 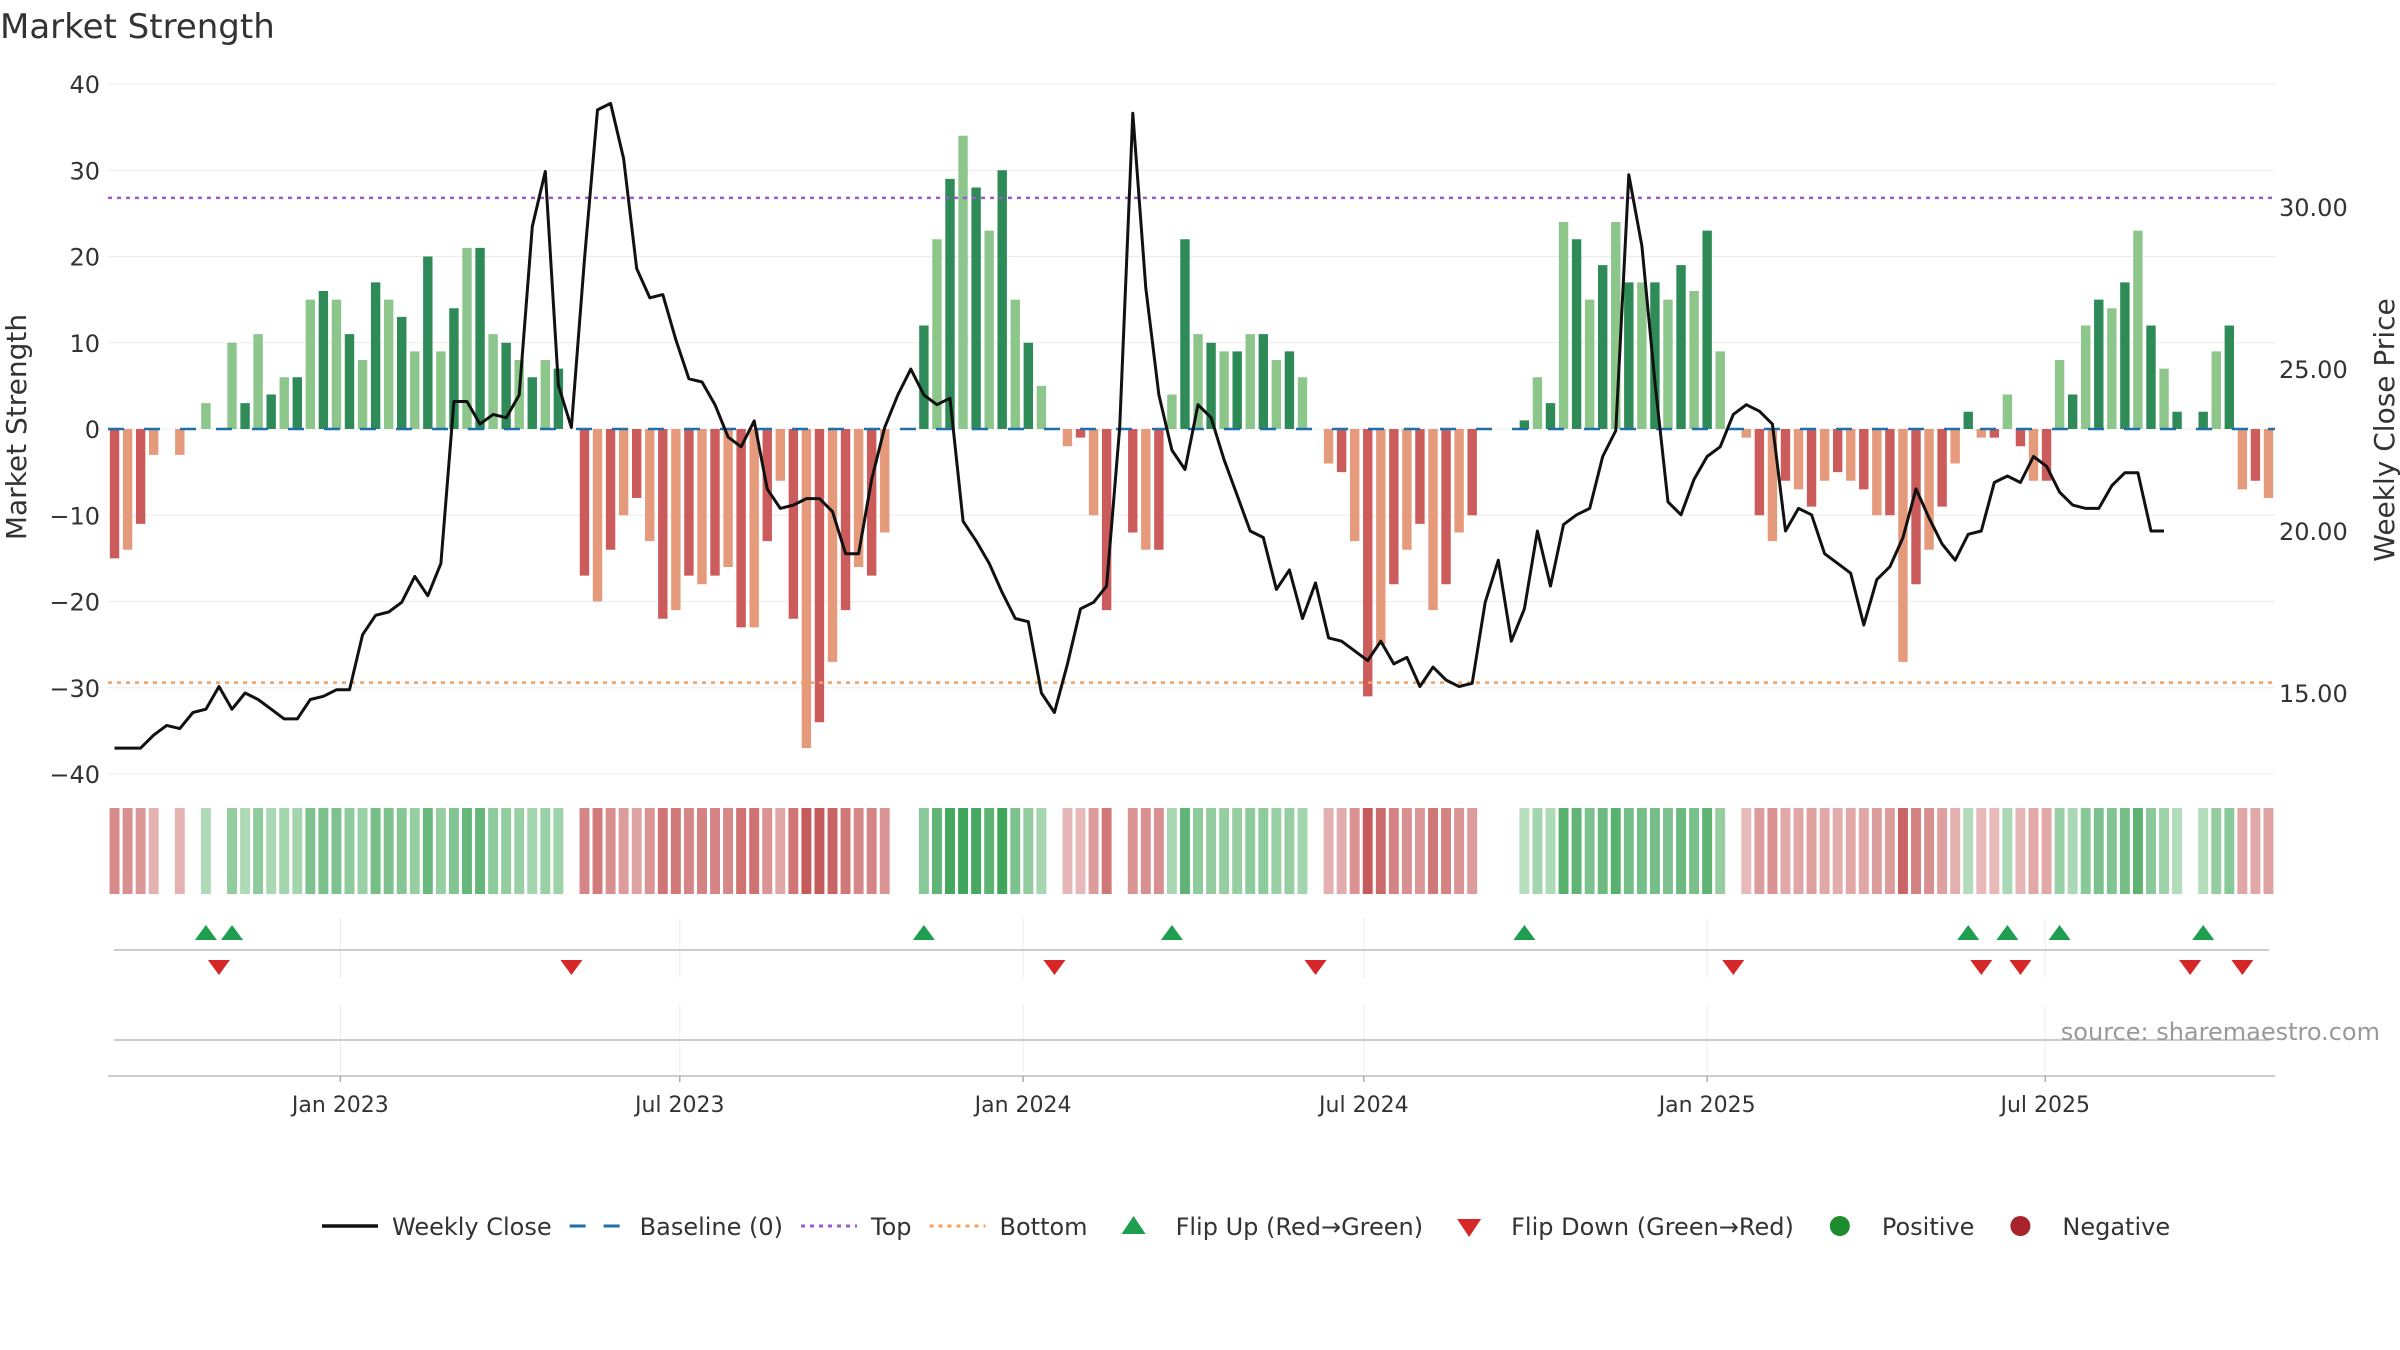 I want to click on legend-item-6: Positive, so click(x=1902, y=1227).